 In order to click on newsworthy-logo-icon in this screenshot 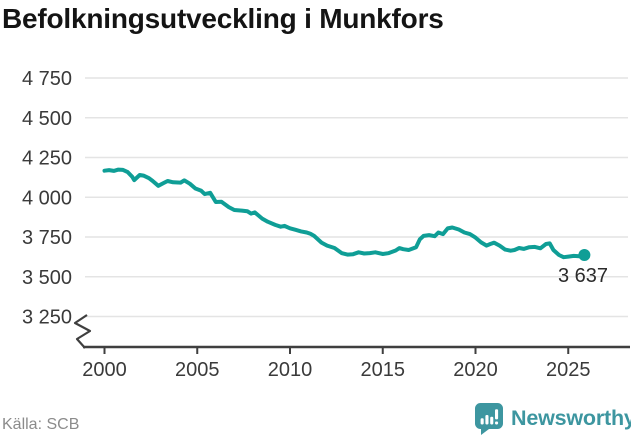, I will do `click(489, 419)`.